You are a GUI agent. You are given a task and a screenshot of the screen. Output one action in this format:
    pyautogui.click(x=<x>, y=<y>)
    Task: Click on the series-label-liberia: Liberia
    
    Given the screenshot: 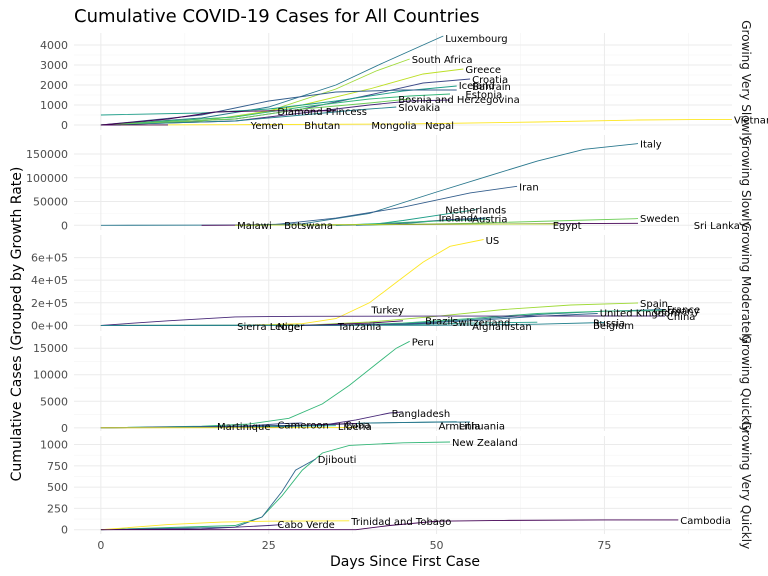 What is the action you would take?
    pyautogui.click(x=355, y=427)
    